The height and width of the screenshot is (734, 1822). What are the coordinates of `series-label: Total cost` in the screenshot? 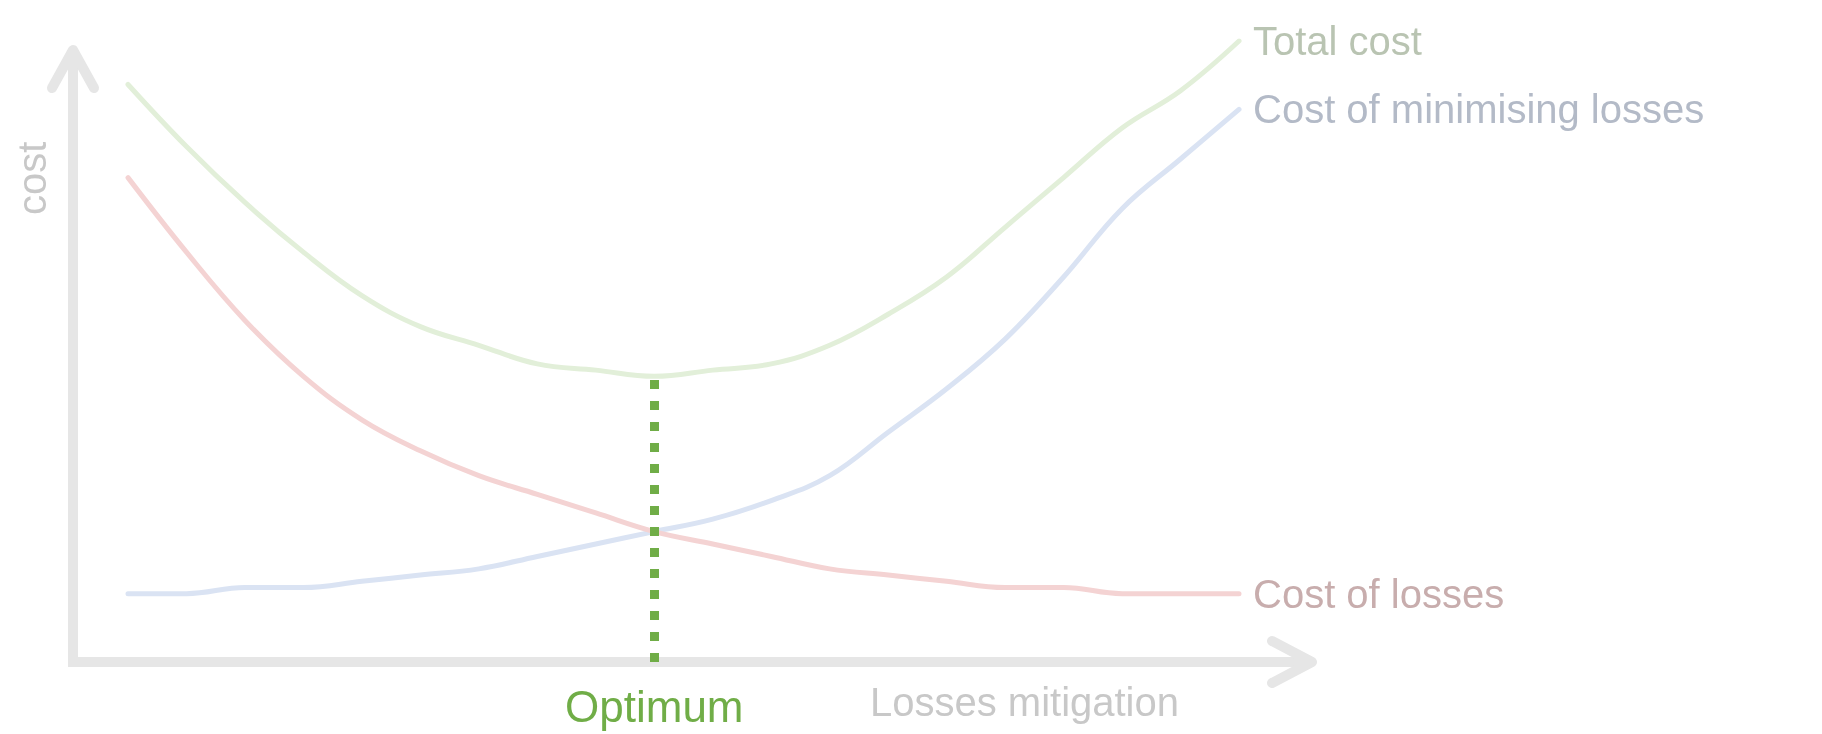 It's located at (1337, 41).